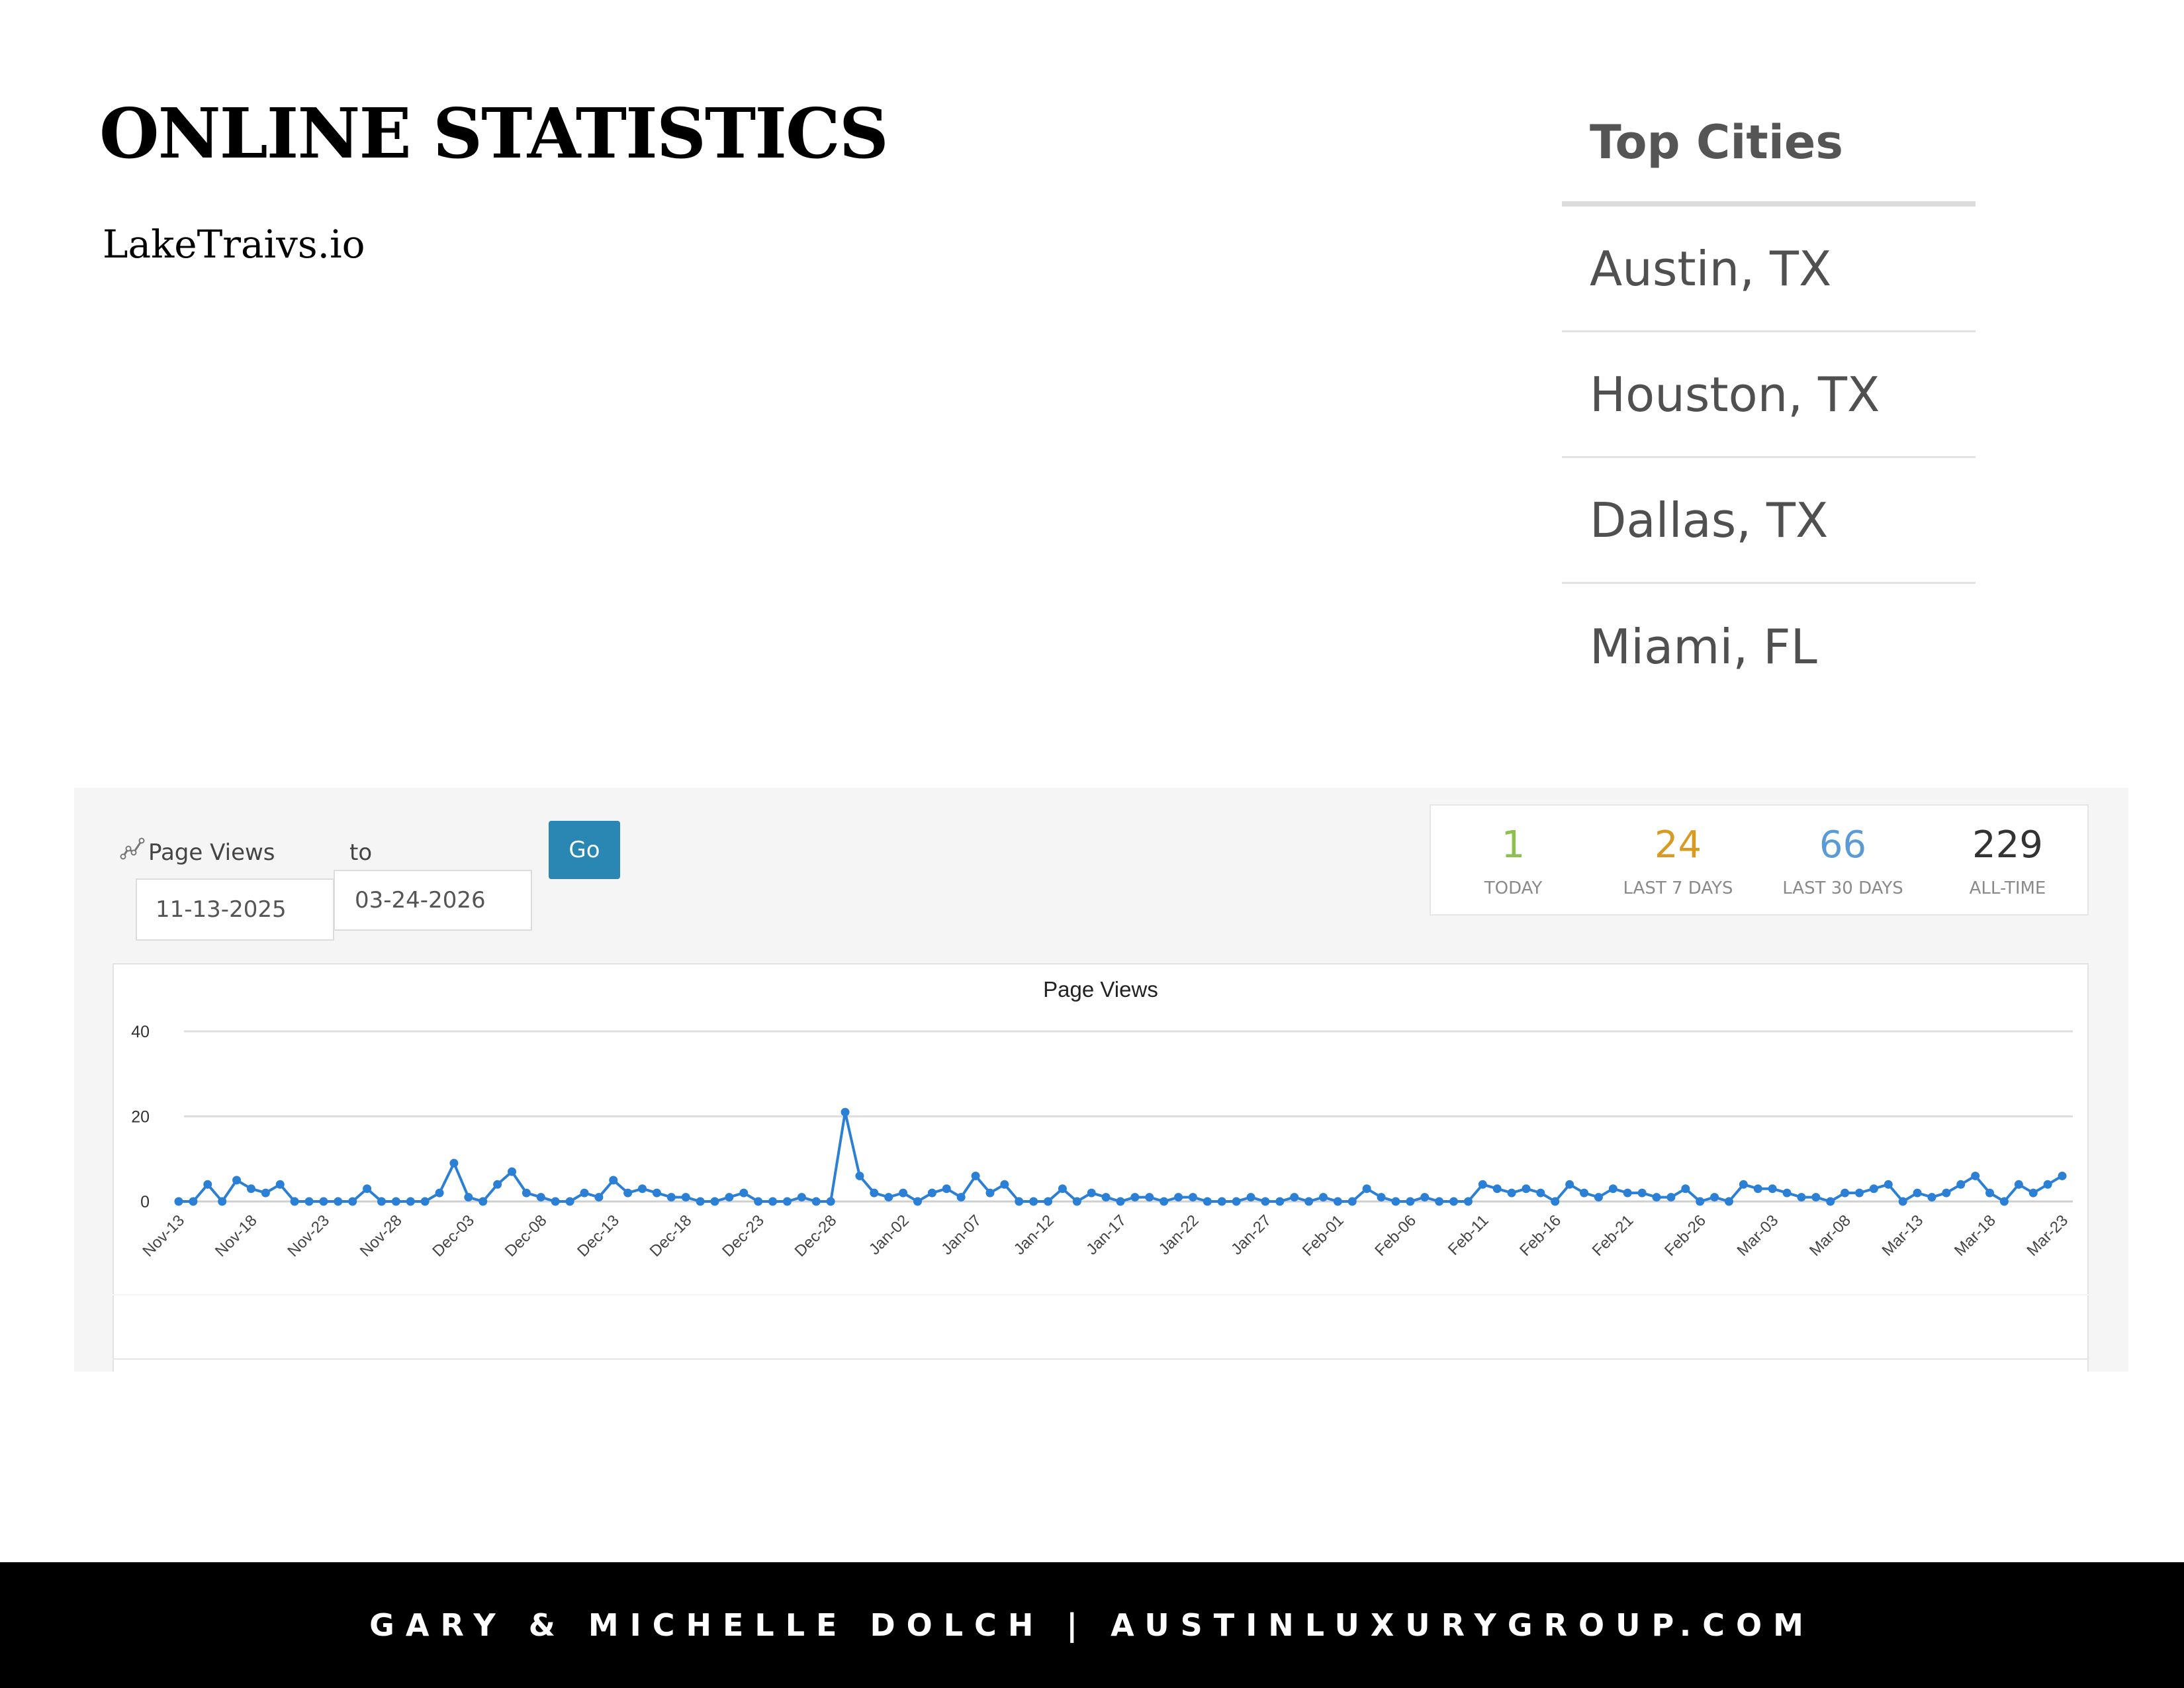  Describe the element at coordinates (1100, 989) in the screenshot. I see `chart-title: Page Views` at that location.